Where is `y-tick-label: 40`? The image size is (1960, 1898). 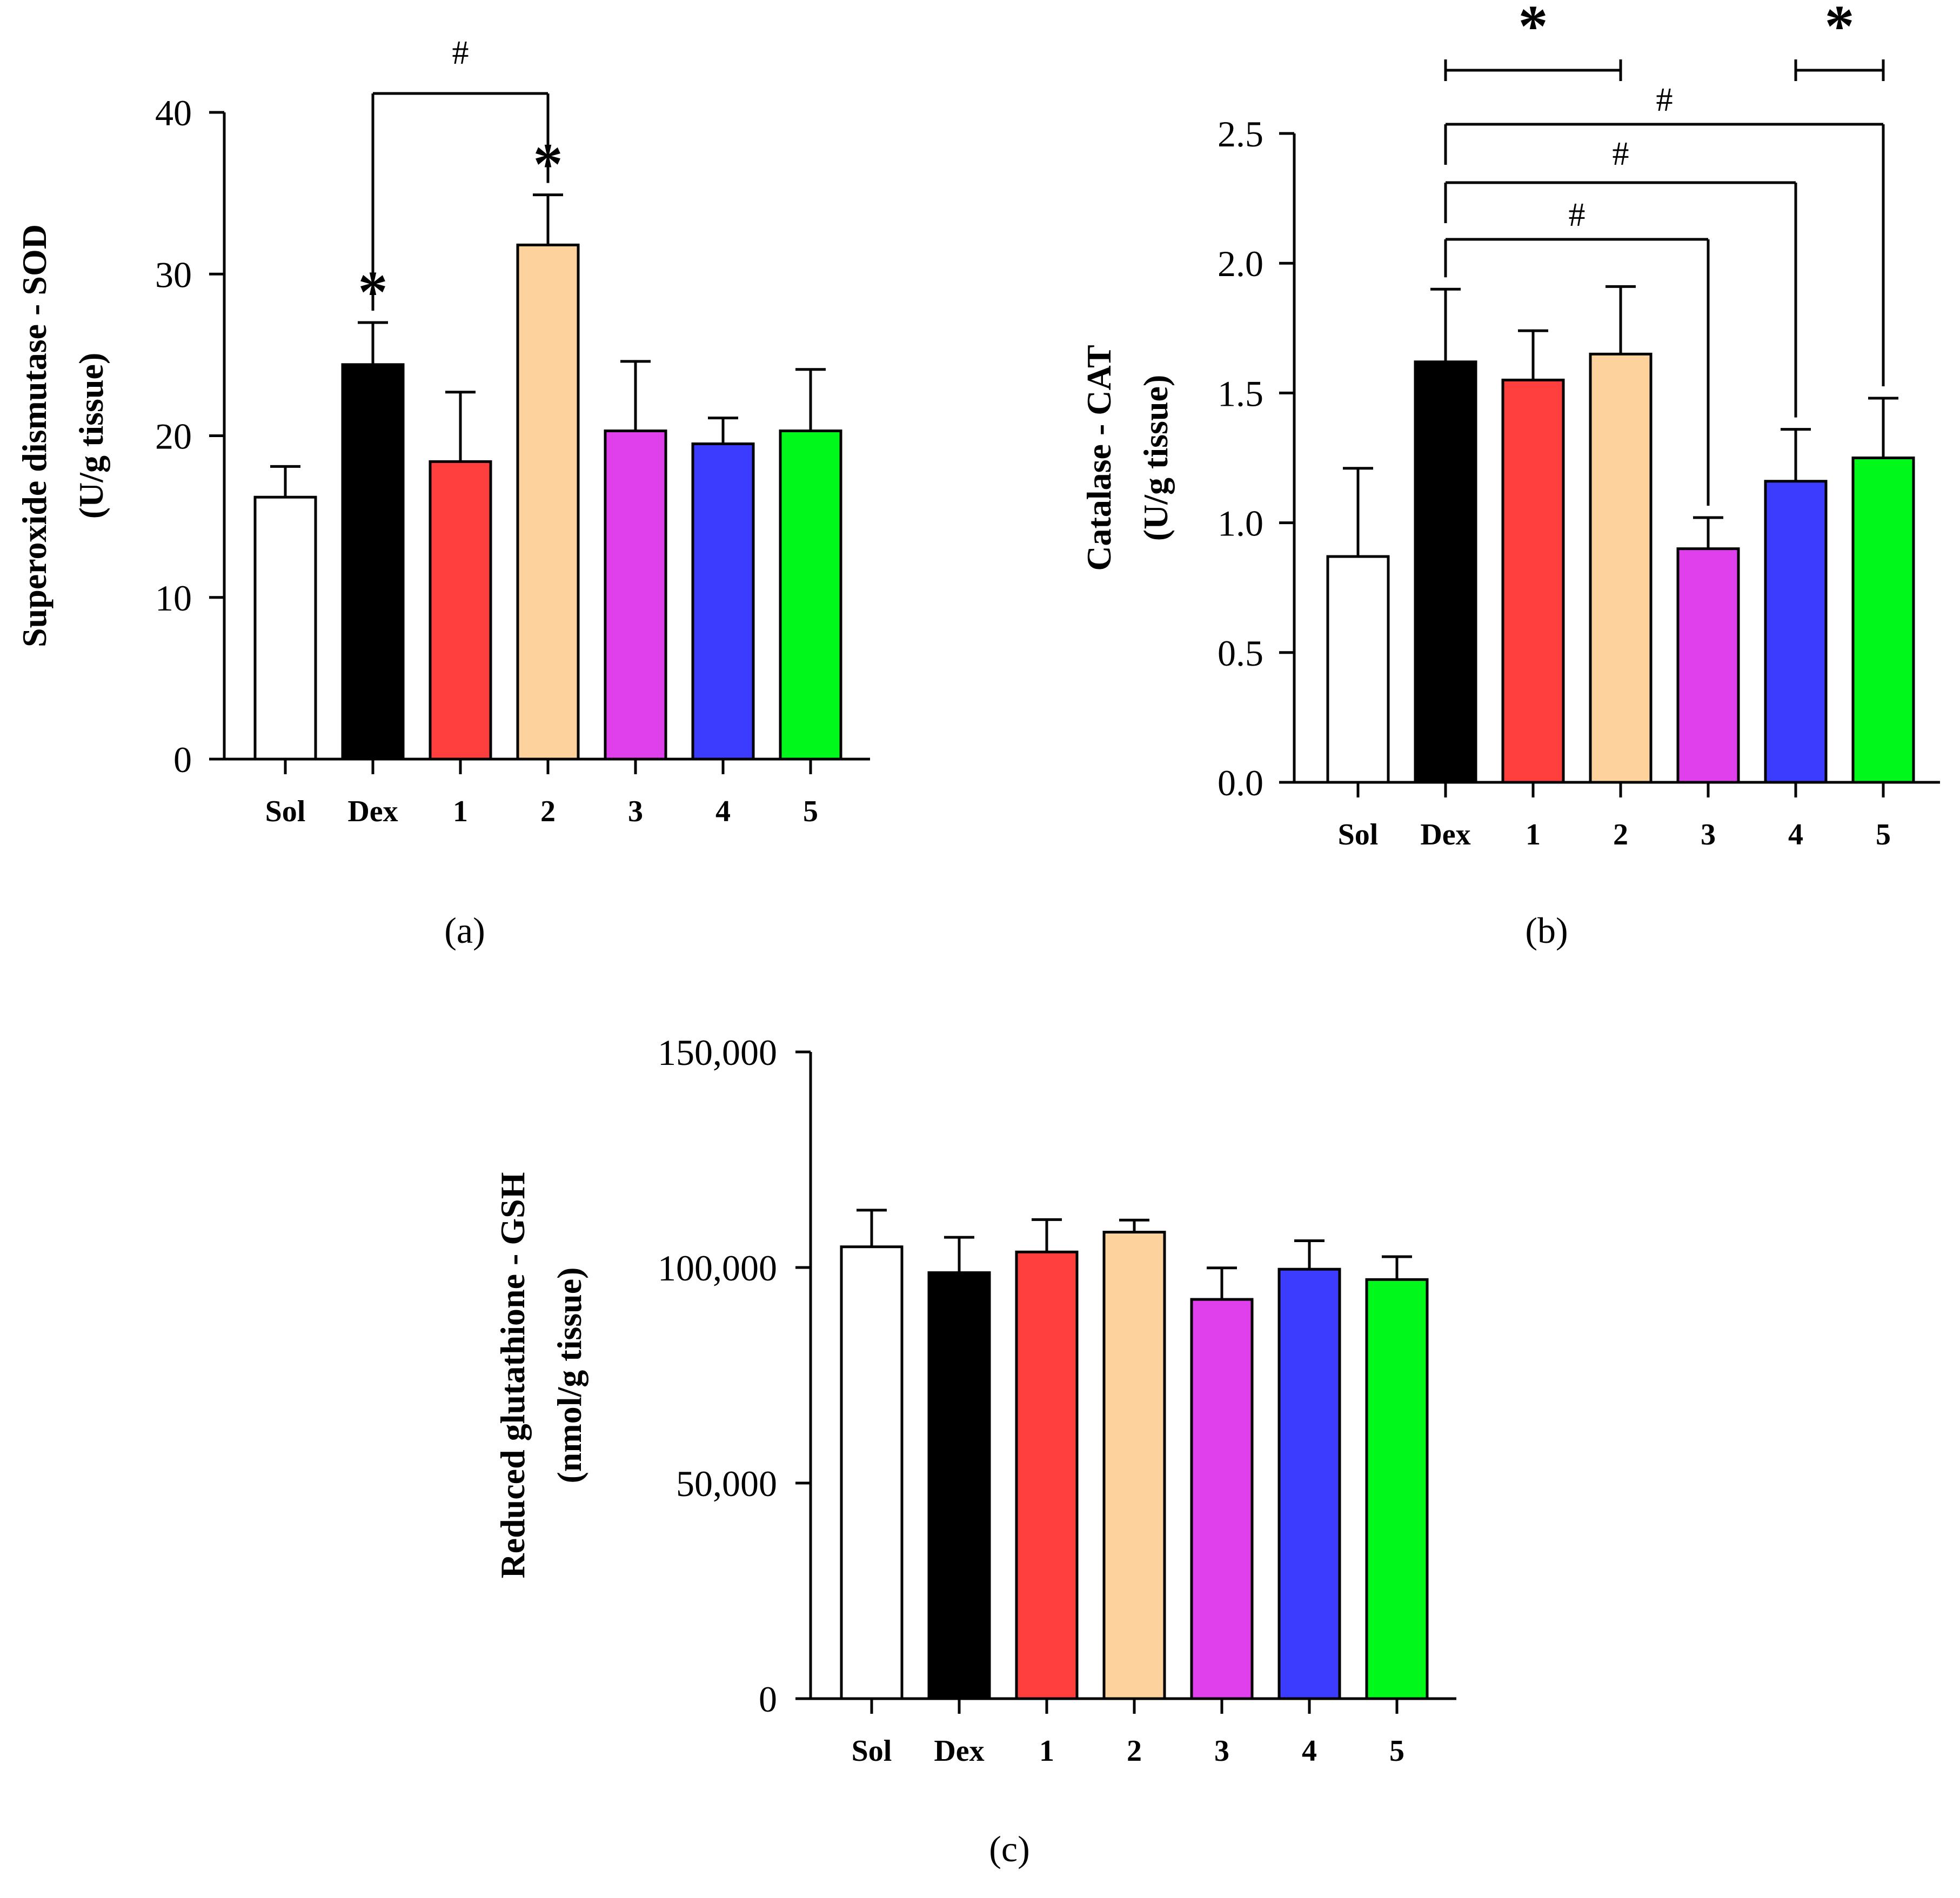 y-tick-label: 40 is located at coordinates (173, 112).